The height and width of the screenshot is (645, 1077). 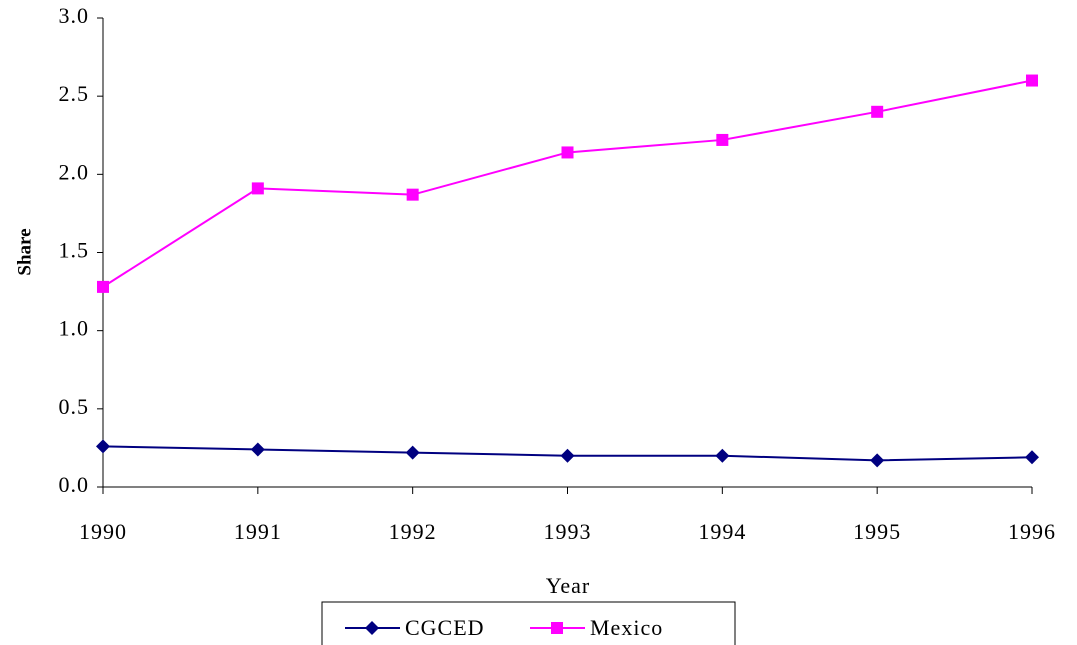 I want to click on legend-label: Mexico, so click(x=626, y=627).